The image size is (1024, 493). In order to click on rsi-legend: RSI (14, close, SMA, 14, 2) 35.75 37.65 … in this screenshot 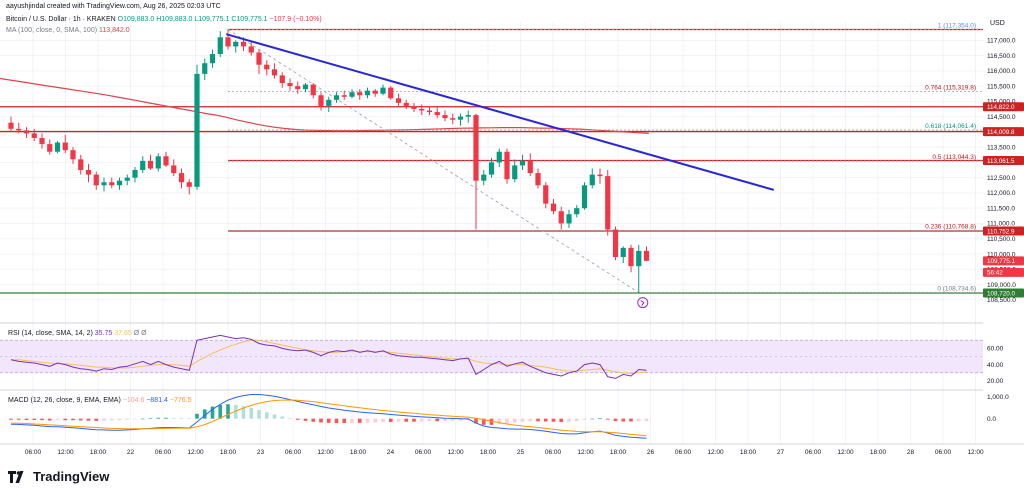, I will do `click(77, 333)`.